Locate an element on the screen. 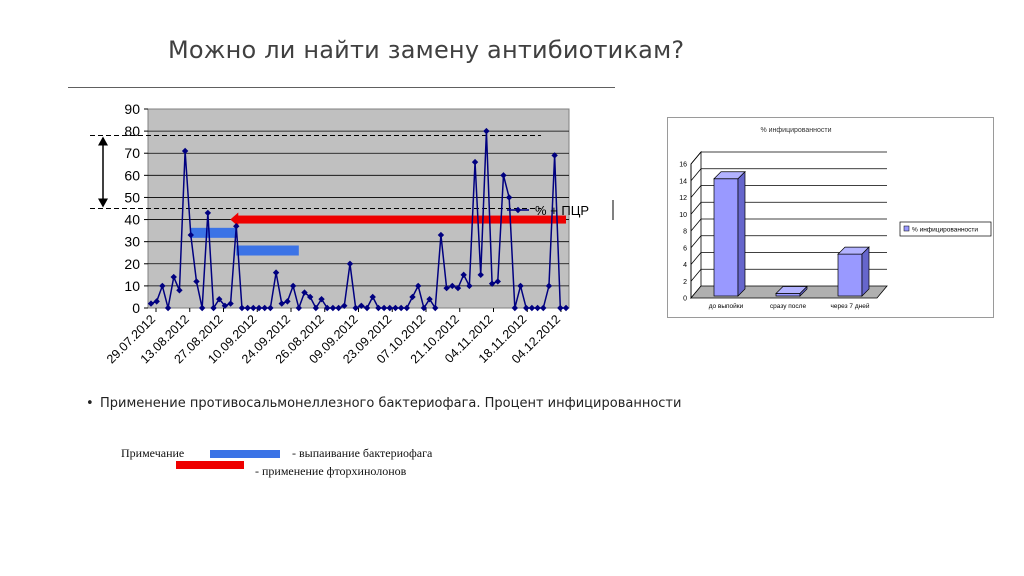 The height and width of the screenshot is (576, 1024). y-tick-label: 4 is located at coordinates (685, 265).